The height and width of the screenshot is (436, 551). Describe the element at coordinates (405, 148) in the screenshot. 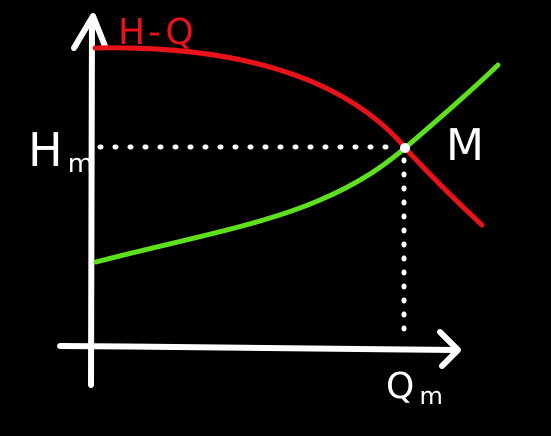

I see `operating-point-marker` at that location.